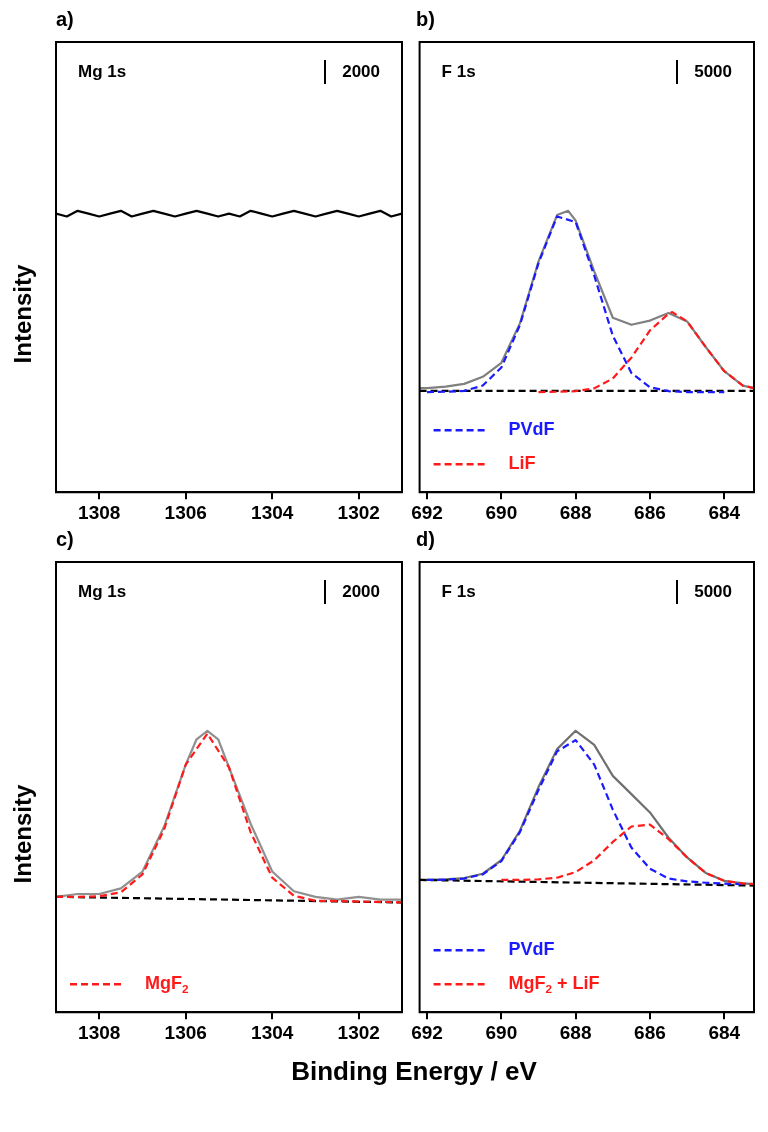 The height and width of the screenshot is (1132, 768). I want to click on chart-title: b), so click(425, 18).